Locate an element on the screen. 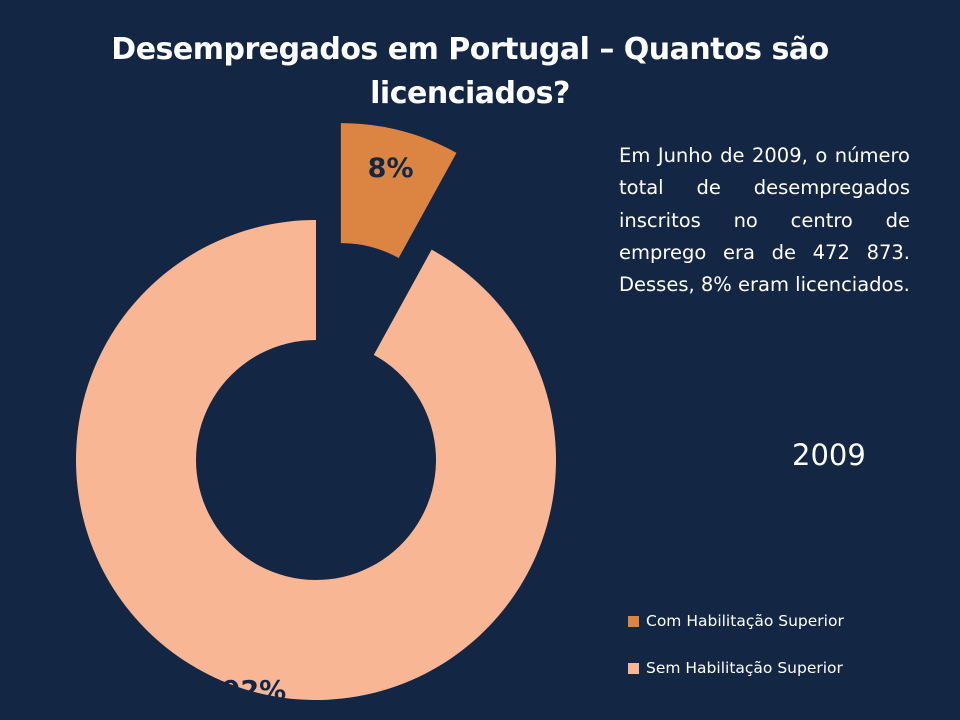 This screenshot has width=960, height=720. legend-swatch-com is located at coordinates (633, 621).